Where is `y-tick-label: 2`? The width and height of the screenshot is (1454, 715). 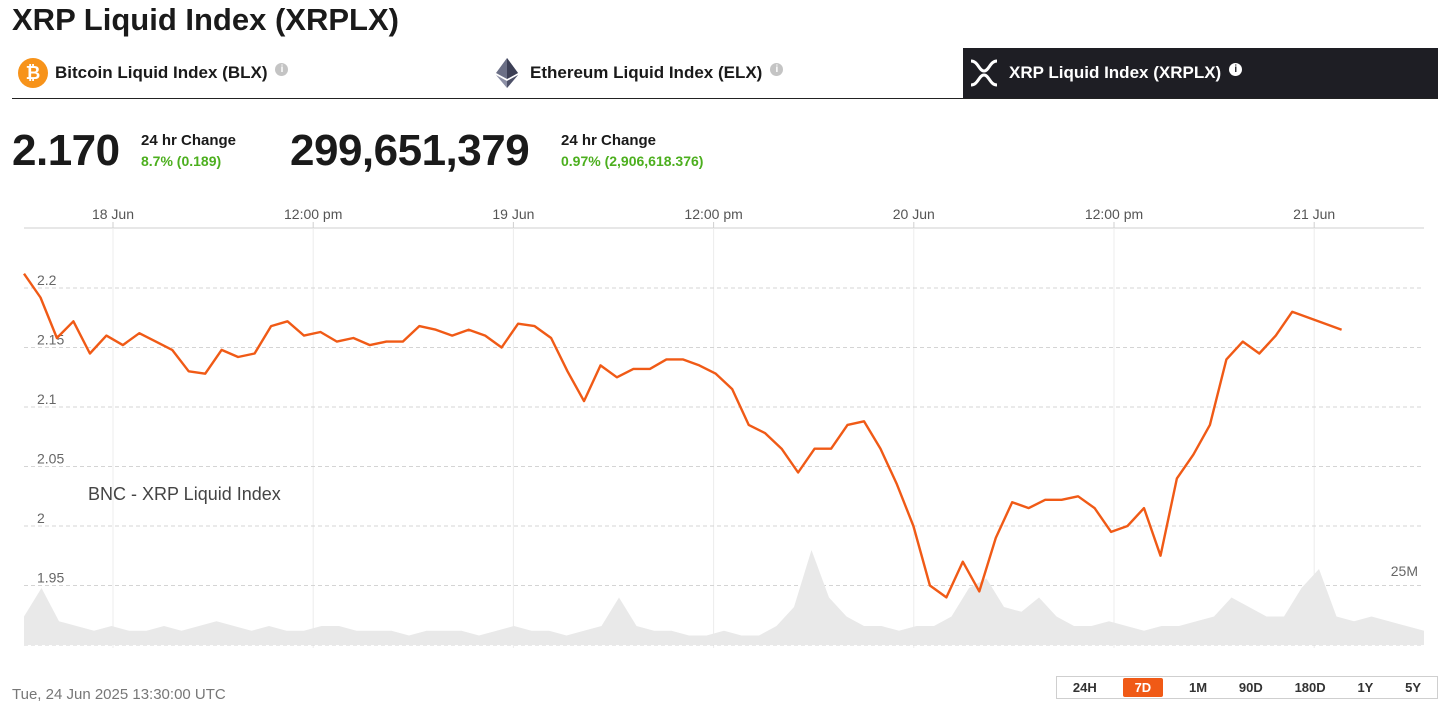
y-tick-label: 2 is located at coordinates (41, 518).